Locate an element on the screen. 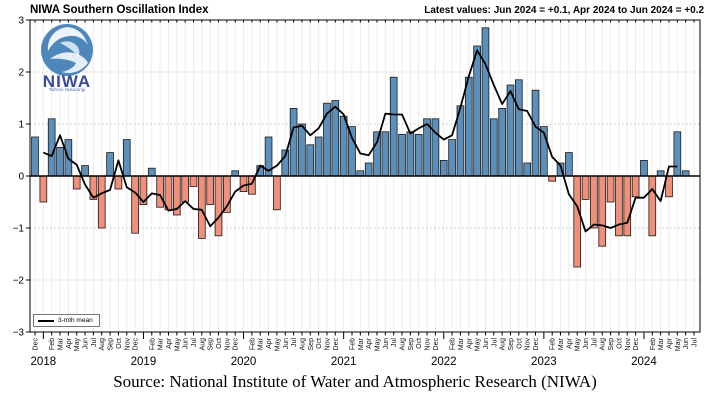 The width and height of the screenshot is (710, 406). niwa-logo-subtext: Taihoro Nukurangi is located at coordinates (67, 89).